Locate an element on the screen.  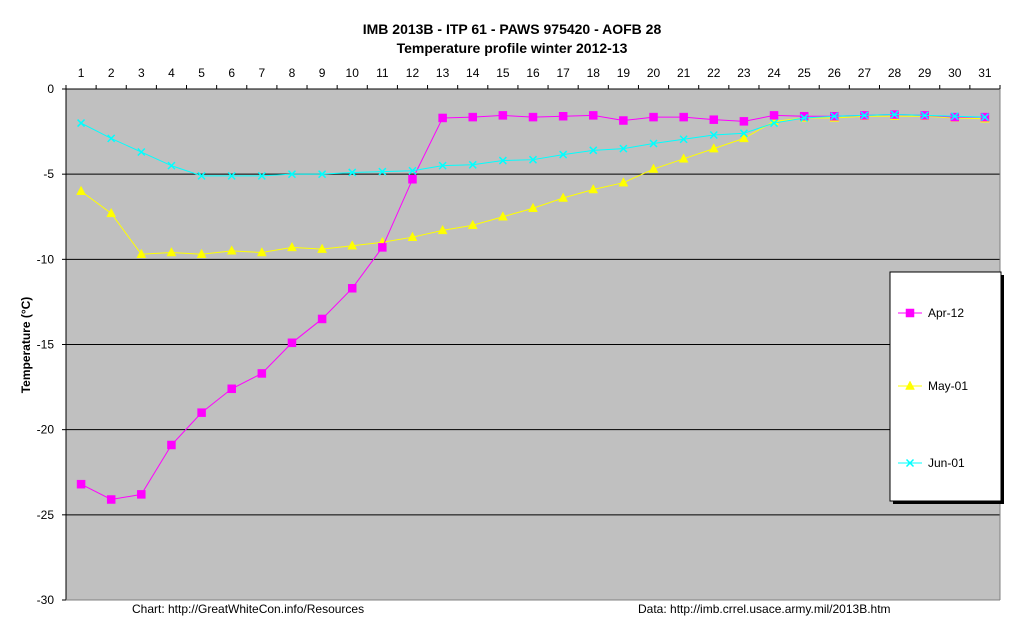
x-tick-label-23: 23 is located at coordinates (744, 73).